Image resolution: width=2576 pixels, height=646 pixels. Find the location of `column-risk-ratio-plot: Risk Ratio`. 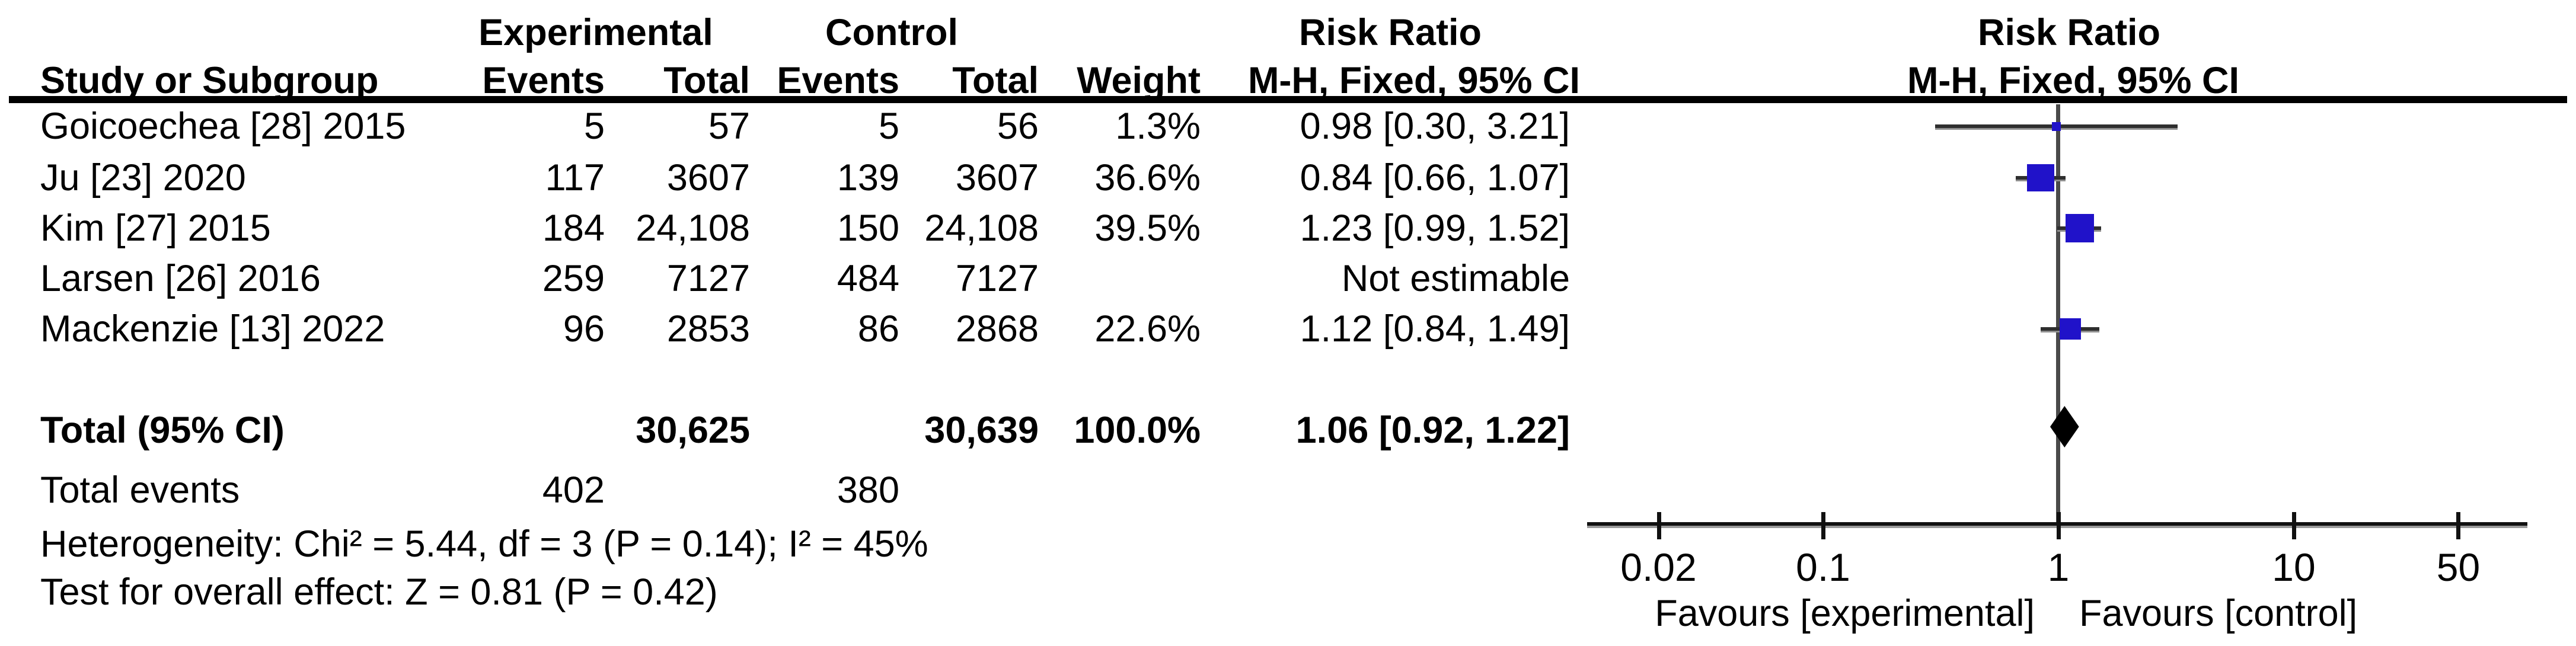

column-risk-ratio-plot: Risk Ratio is located at coordinates (2069, 32).